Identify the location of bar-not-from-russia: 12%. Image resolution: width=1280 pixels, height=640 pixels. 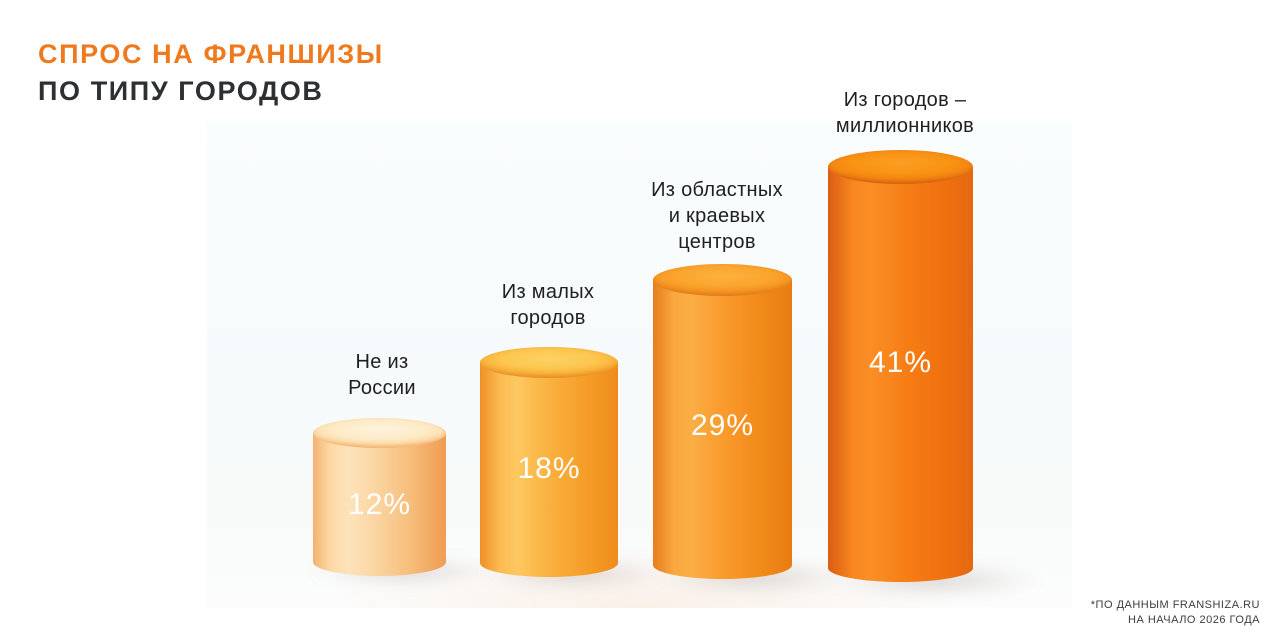
(379, 497).